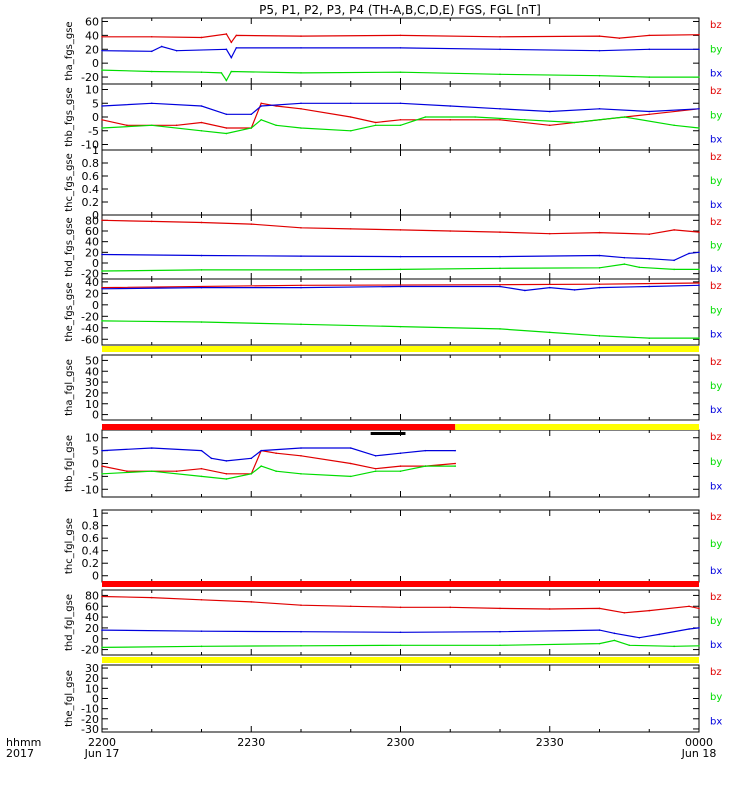 Image resolution: width=750 pixels, height=800 pixels. I want to click on time-axis-label-hhmm: hhmm, so click(23, 742).